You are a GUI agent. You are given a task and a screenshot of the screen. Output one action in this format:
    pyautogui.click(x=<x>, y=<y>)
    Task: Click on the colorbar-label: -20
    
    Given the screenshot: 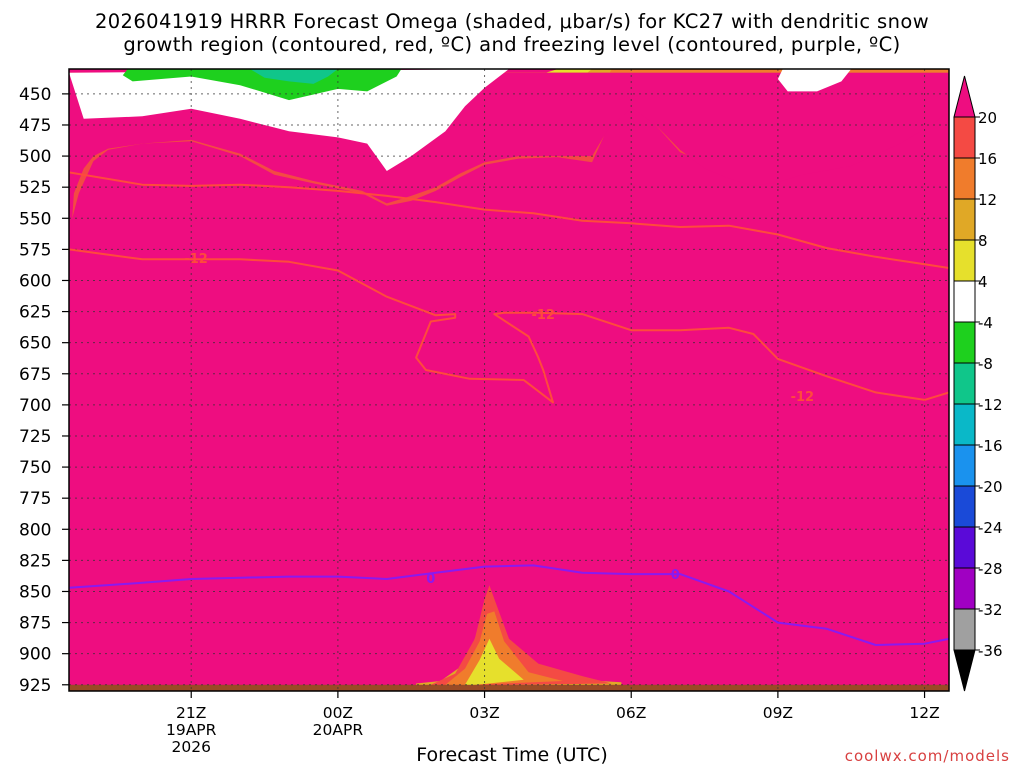 What is the action you would take?
    pyautogui.click(x=990, y=487)
    